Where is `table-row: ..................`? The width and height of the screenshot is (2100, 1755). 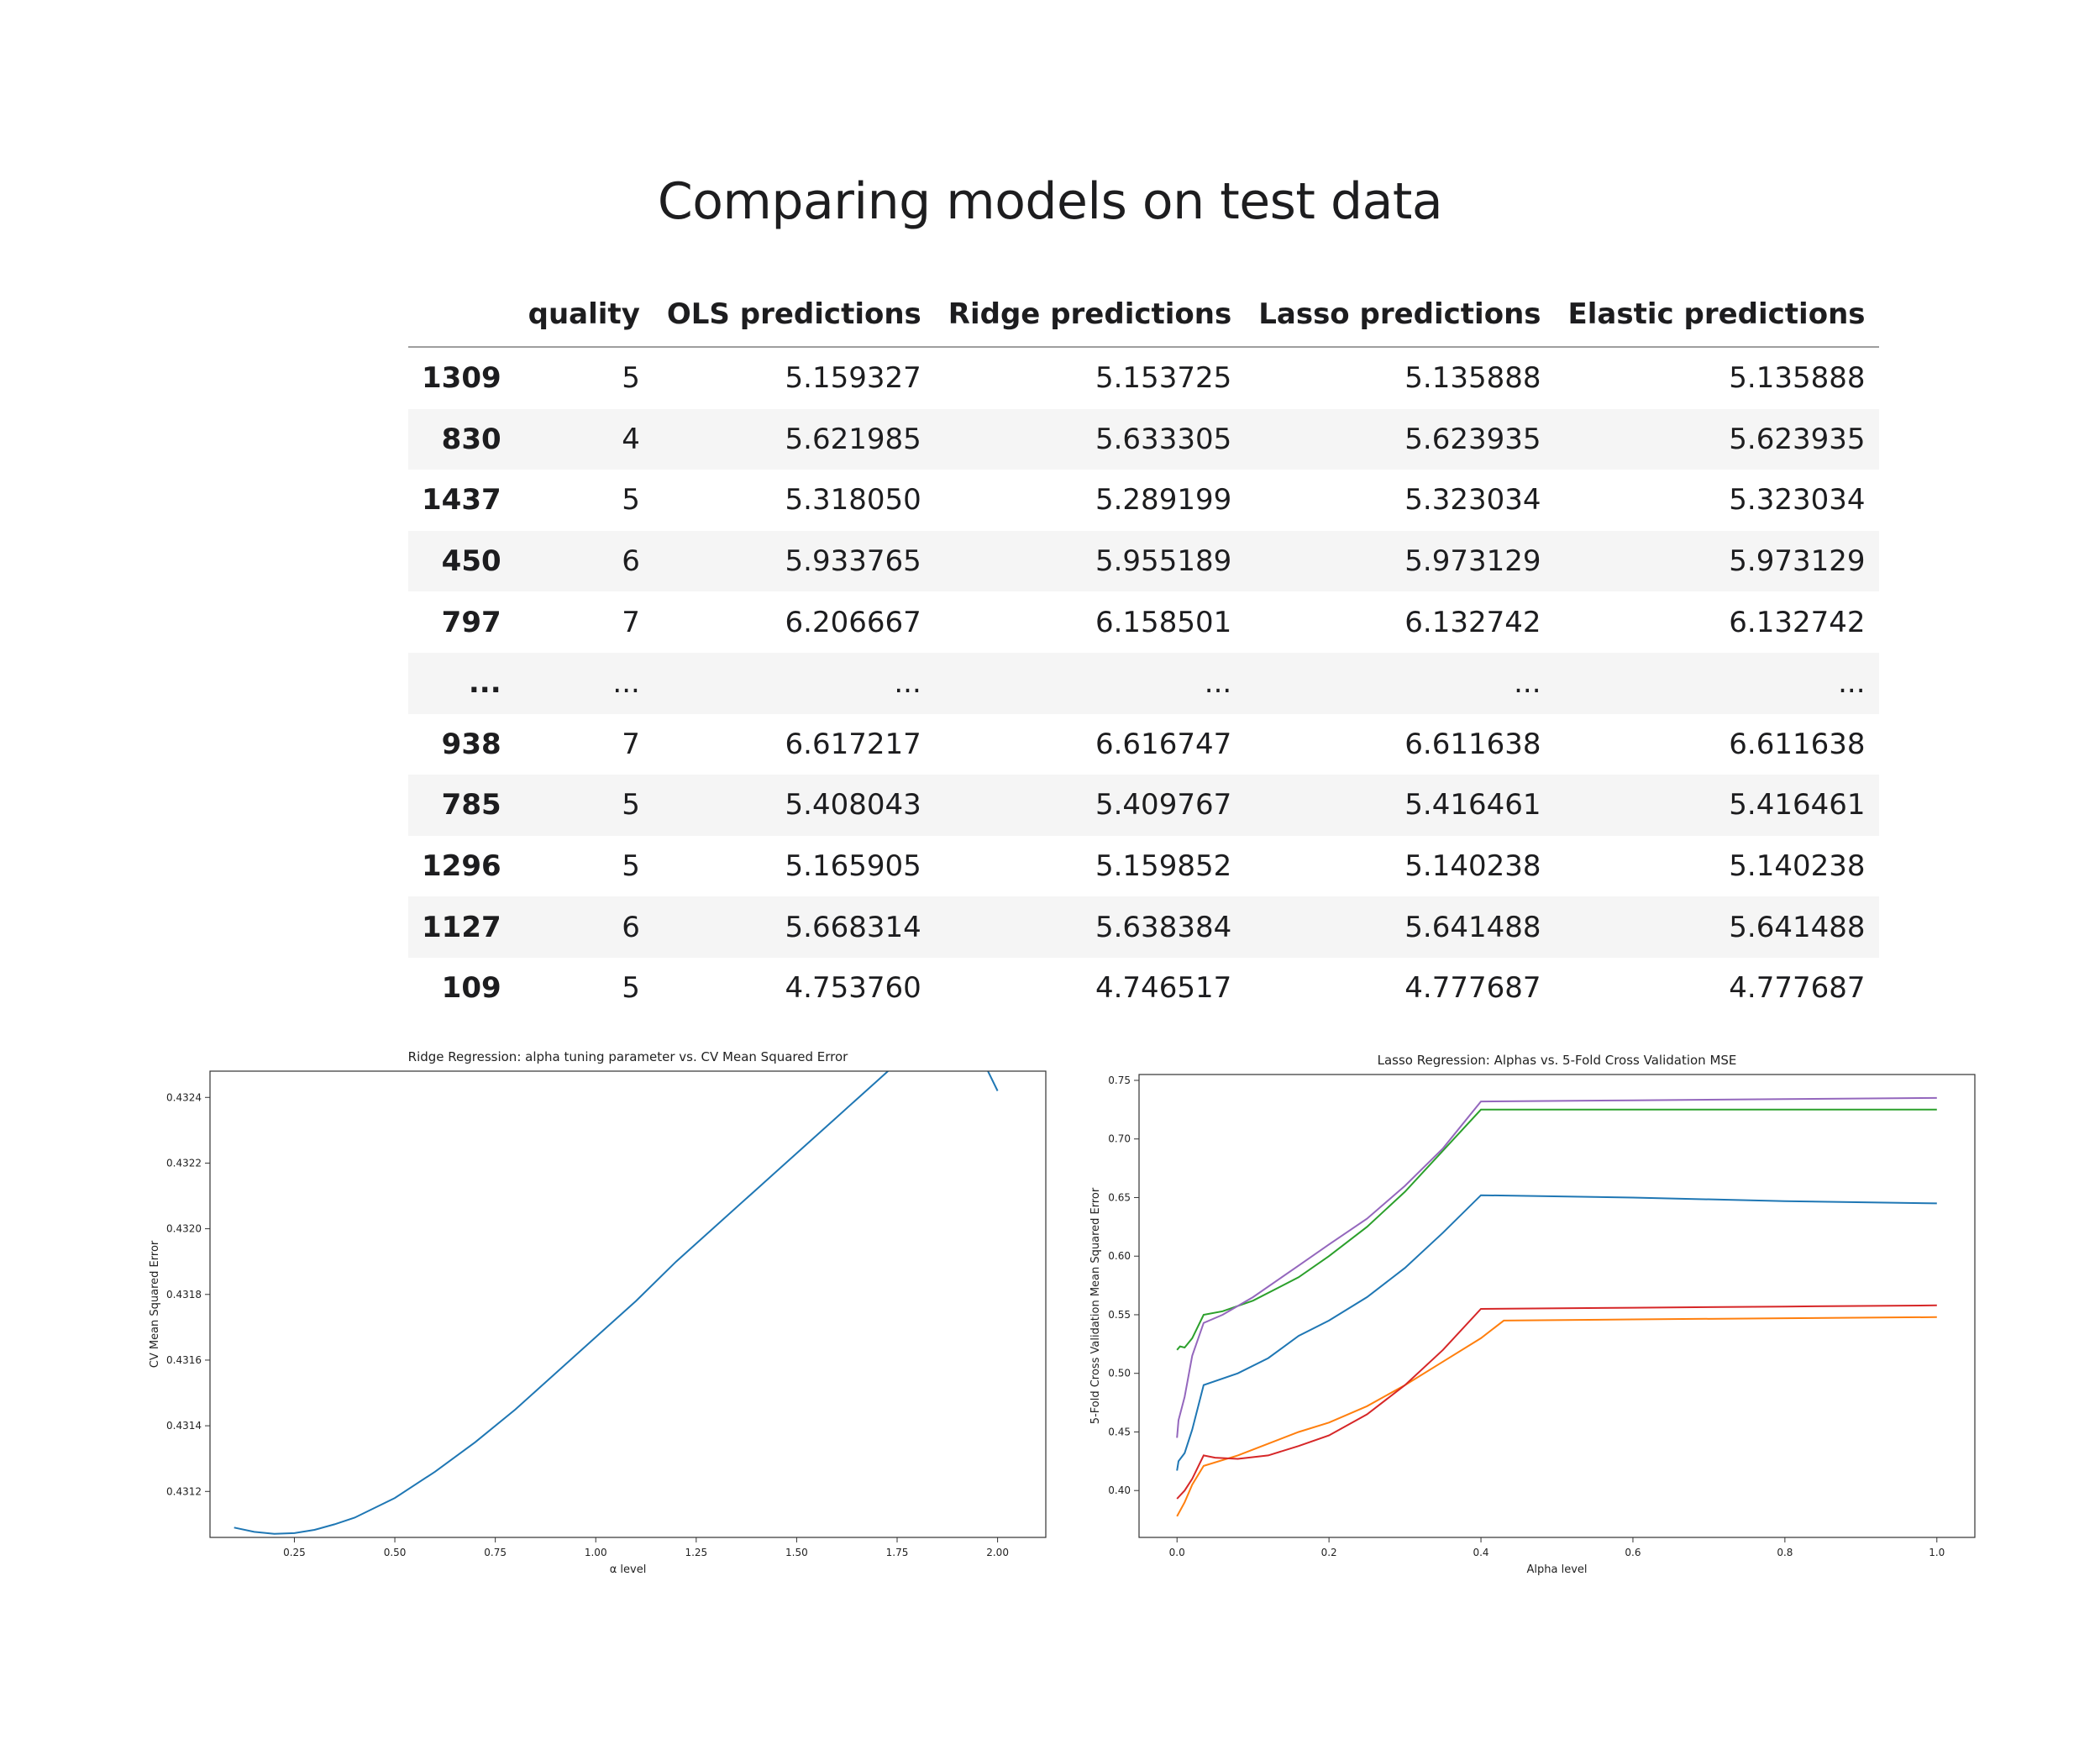 table-row: .................. is located at coordinates (1143, 683).